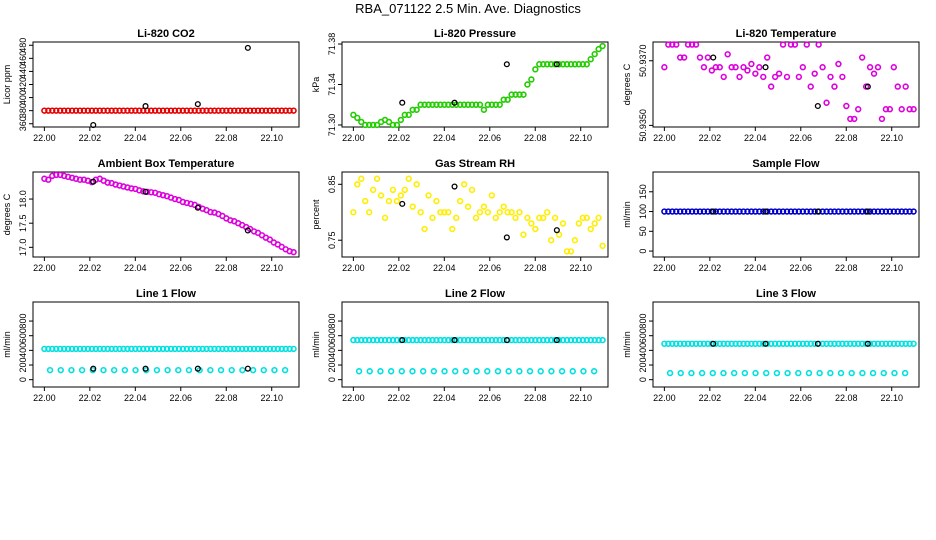  Describe the element at coordinates (271, 268) in the screenshot. I see `x-tick-label: 22.10` at that location.